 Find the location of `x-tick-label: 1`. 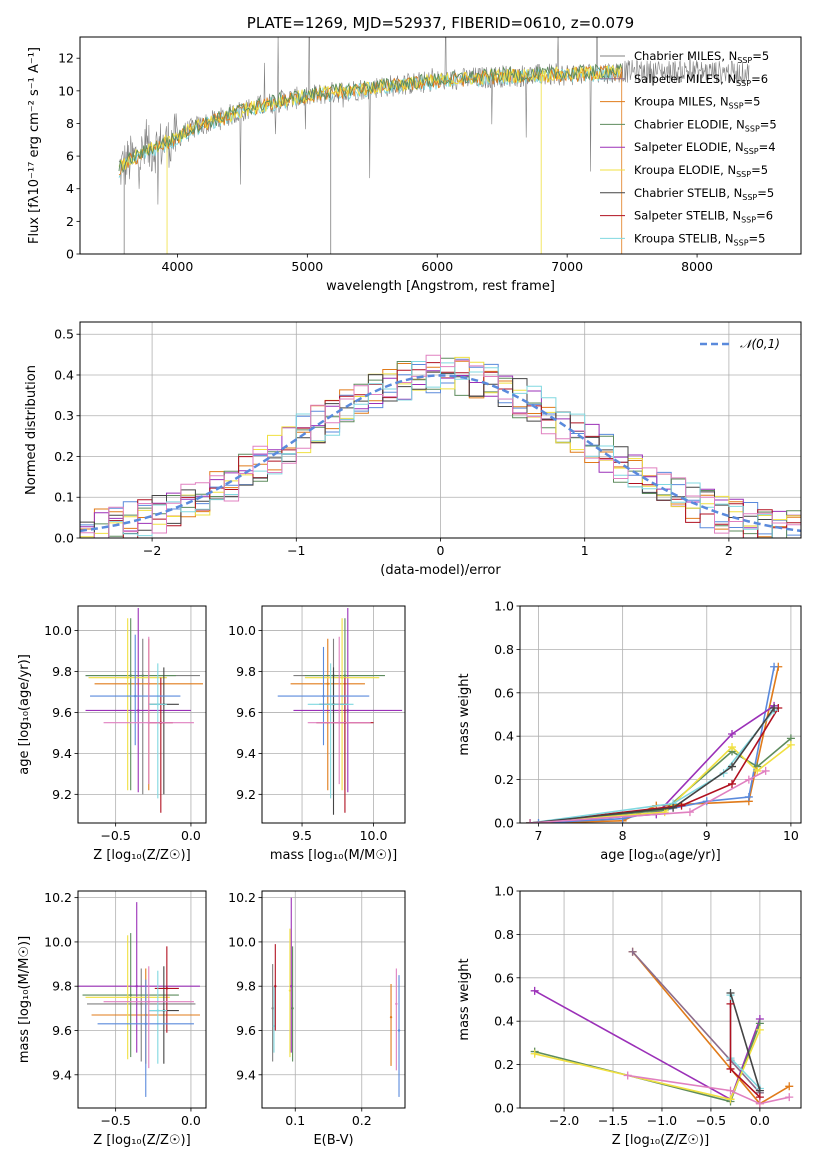

x-tick-label: 1 is located at coordinates (585, 550).